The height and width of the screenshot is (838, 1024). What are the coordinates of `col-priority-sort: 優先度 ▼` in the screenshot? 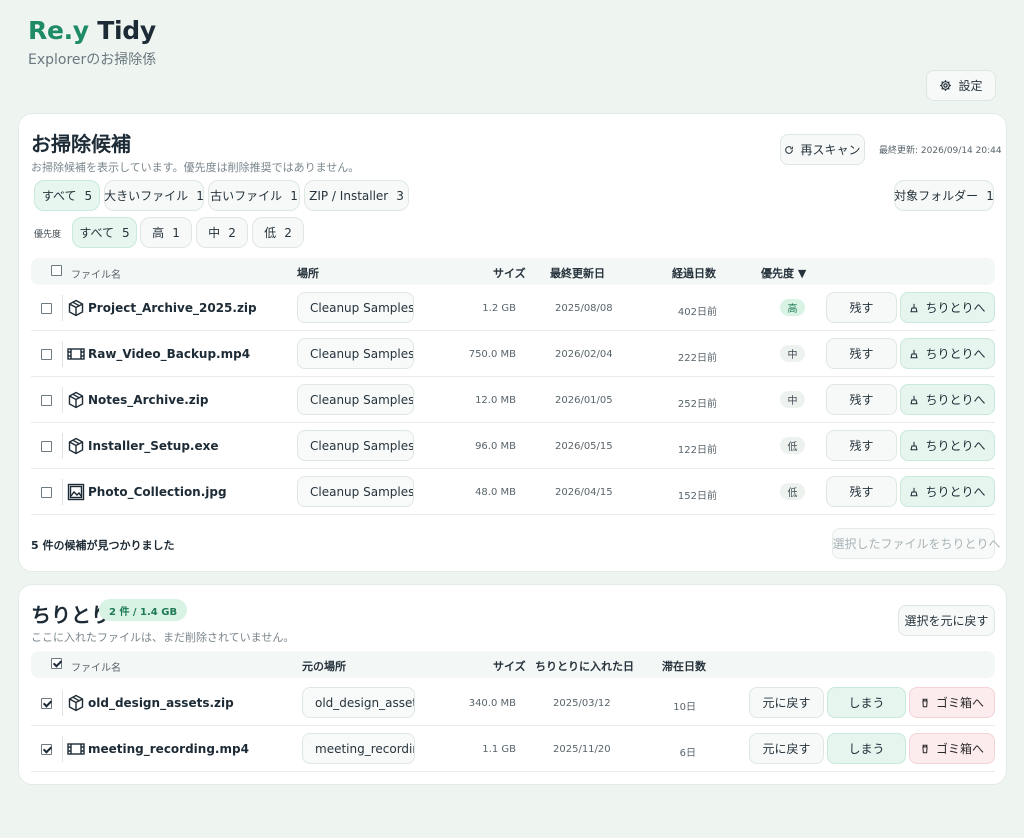 It's located at (784, 273).